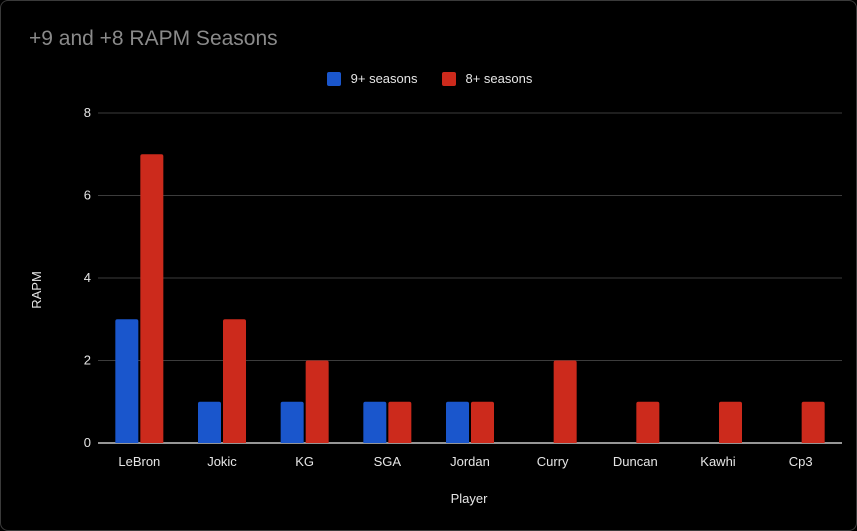 This screenshot has height=531, width=857. What do you see at coordinates (457, 422) in the screenshot?
I see `bar-series-1-jordan` at bounding box center [457, 422].